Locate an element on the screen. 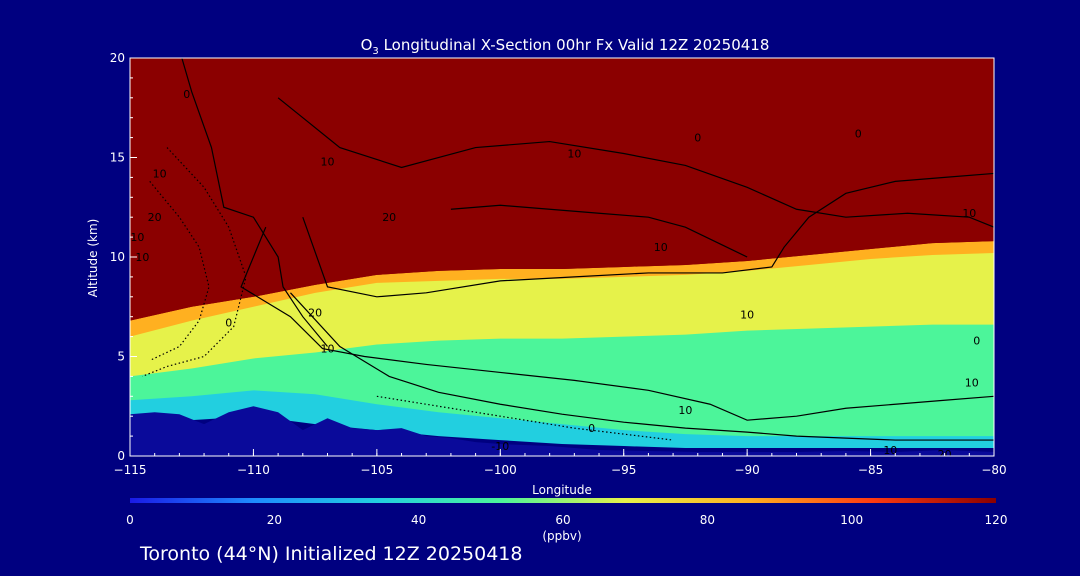  colorbar-ticks: 0 20 40 60 80 100 120 is located at coordinates (566, 520).